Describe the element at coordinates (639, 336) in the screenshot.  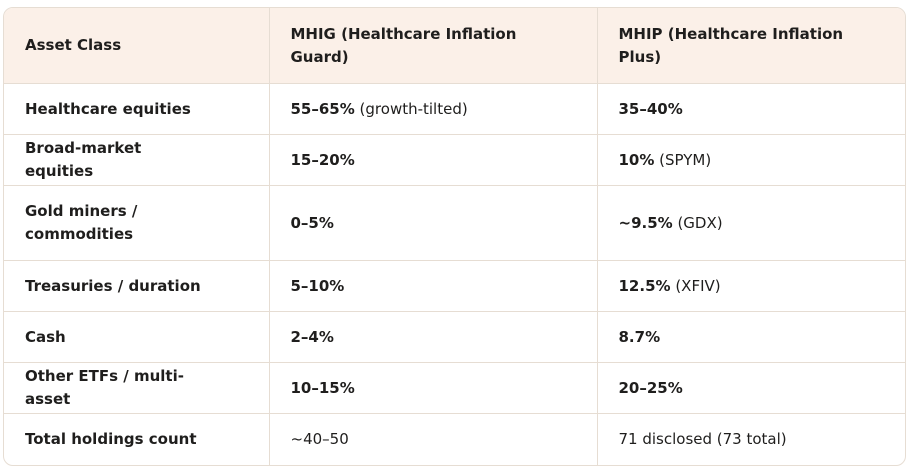
I see `mhip-value: 8.7%` at that location.